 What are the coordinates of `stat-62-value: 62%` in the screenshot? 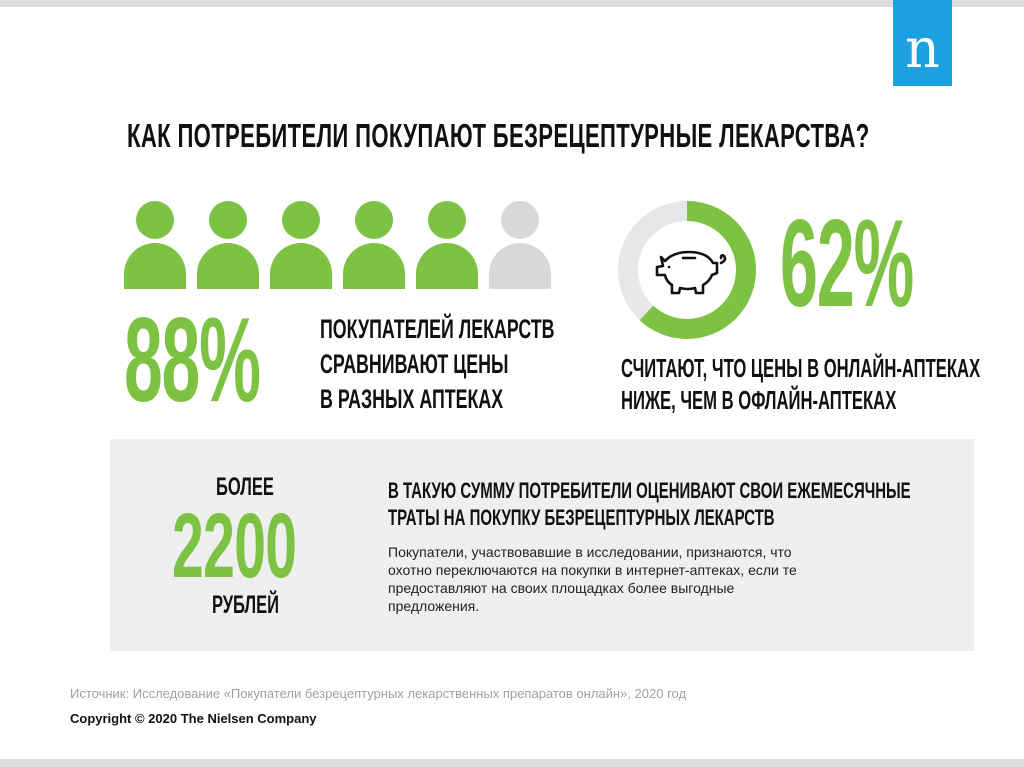 It's located at (847, 264).